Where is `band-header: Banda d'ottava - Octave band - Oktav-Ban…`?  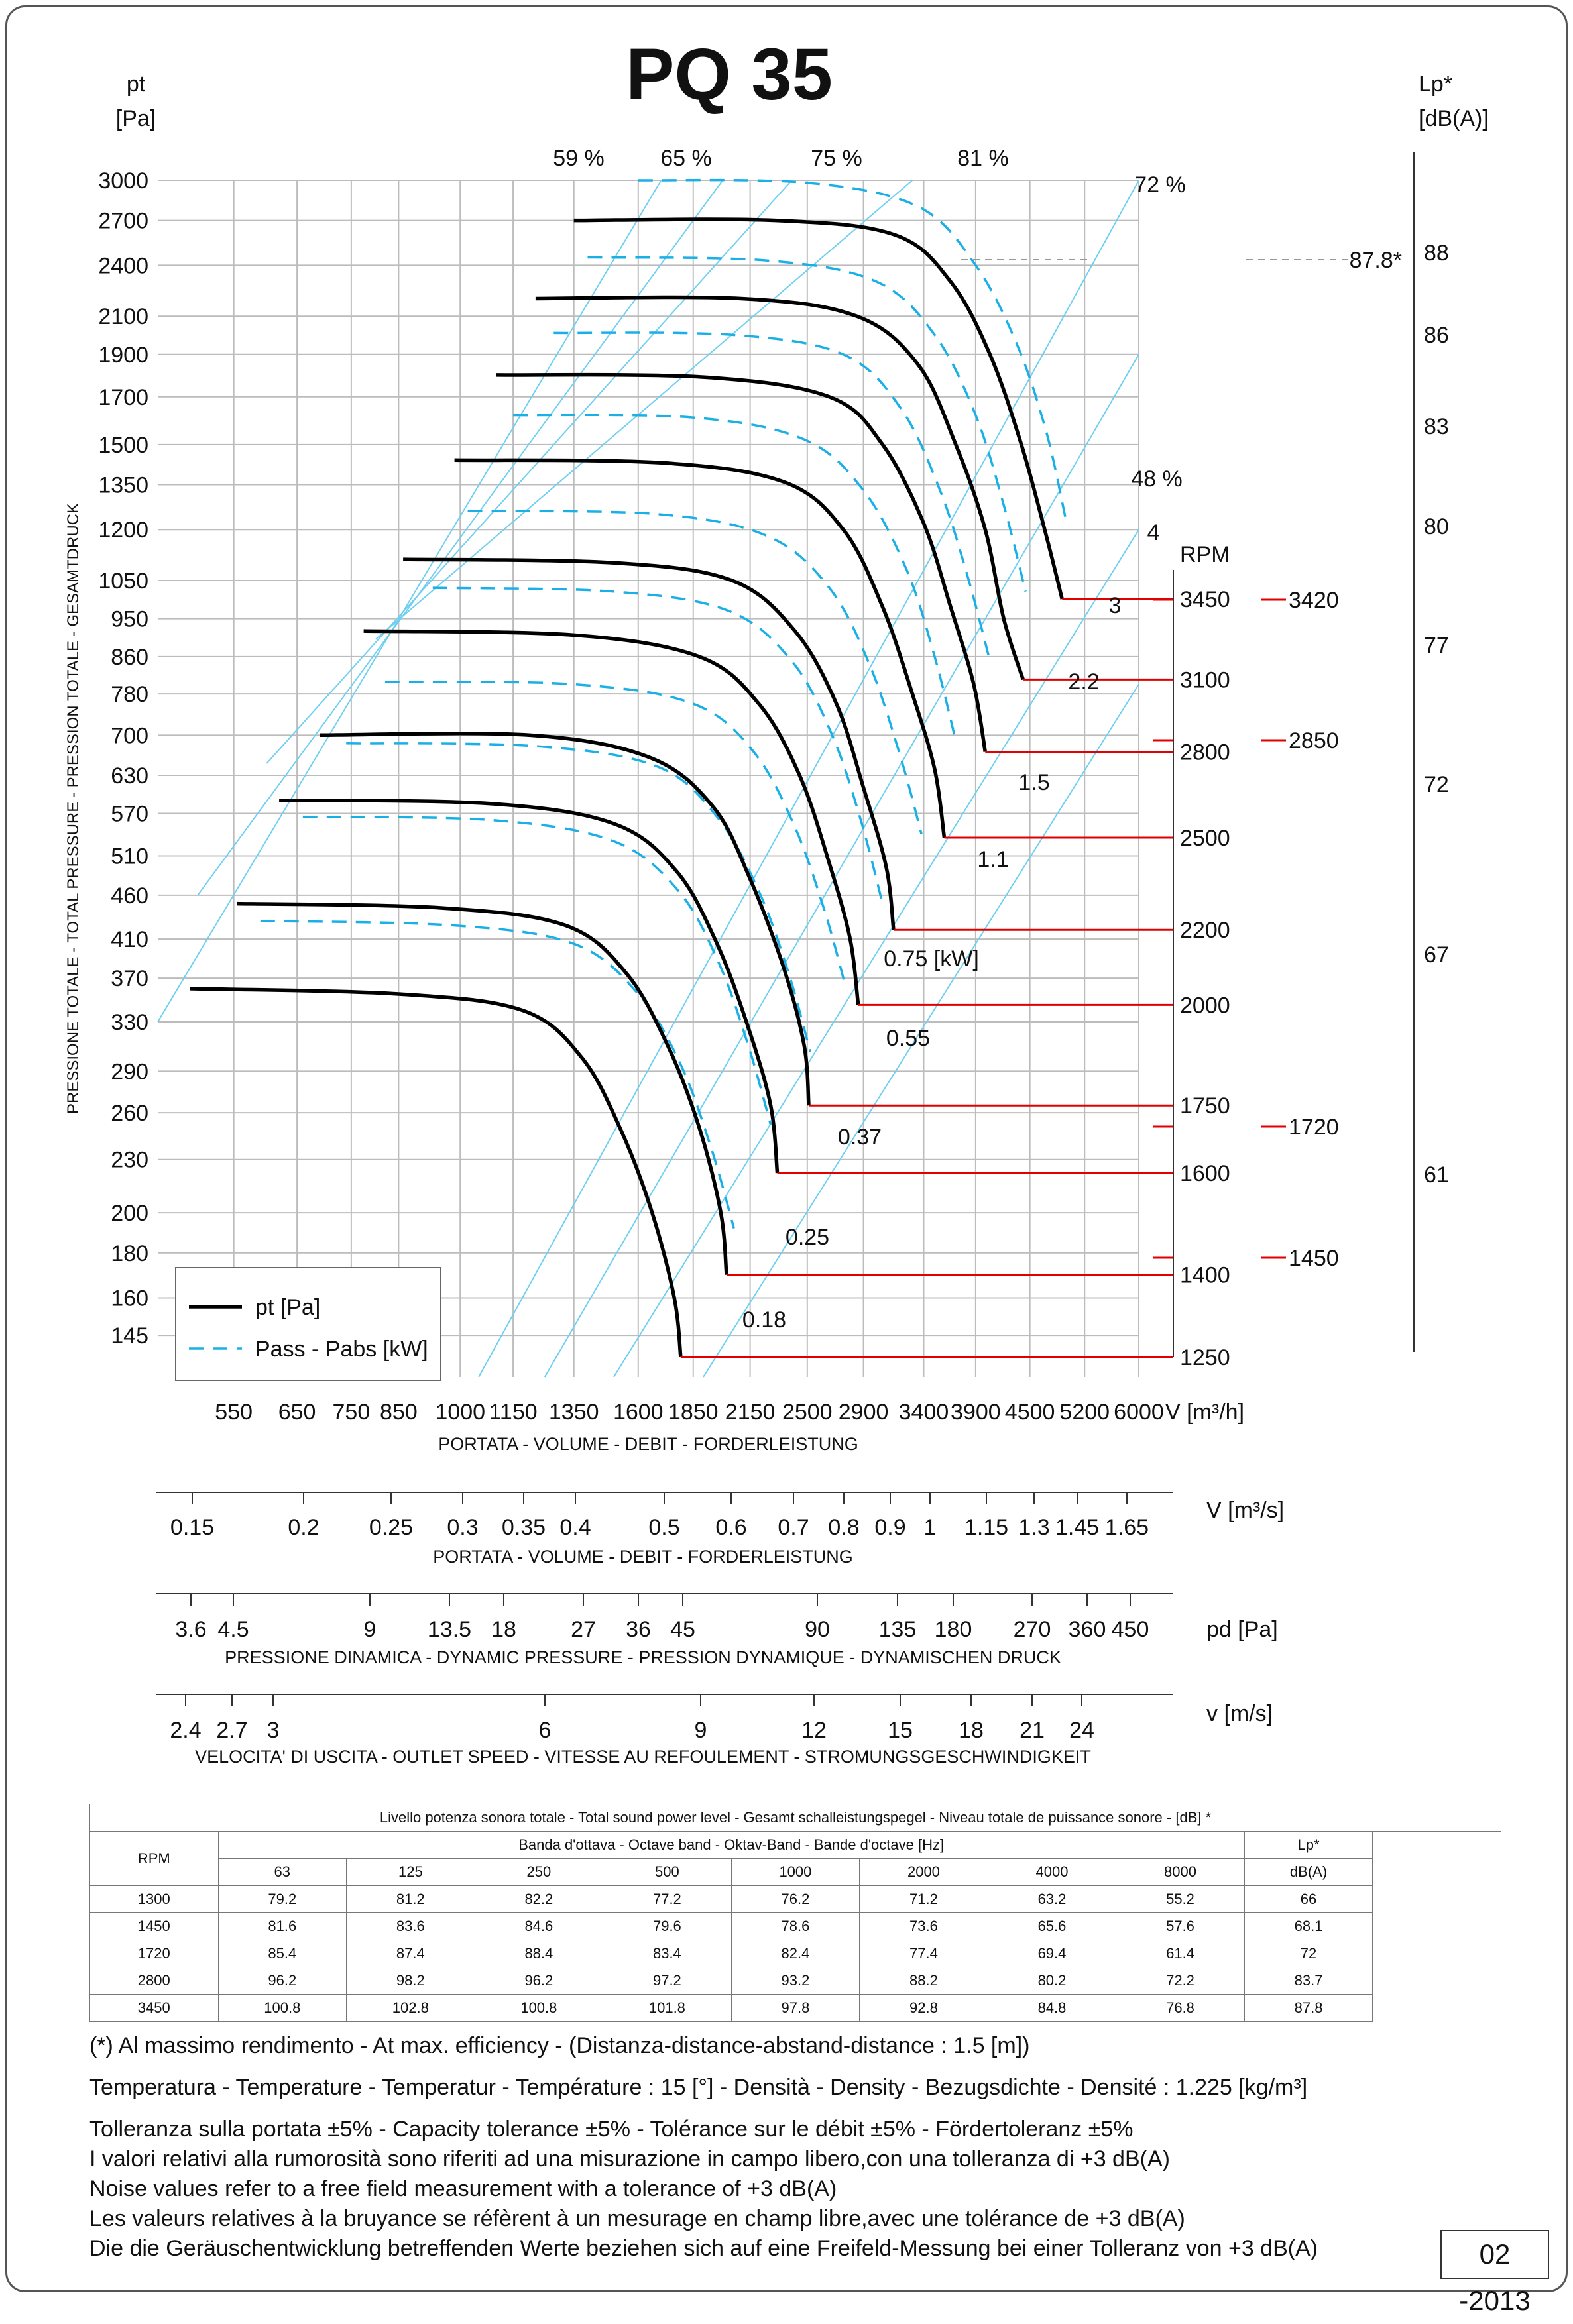 band-header: Banda d'ottava - Octave band - Oktav-Ban… is located at coordinates (731, 1845).